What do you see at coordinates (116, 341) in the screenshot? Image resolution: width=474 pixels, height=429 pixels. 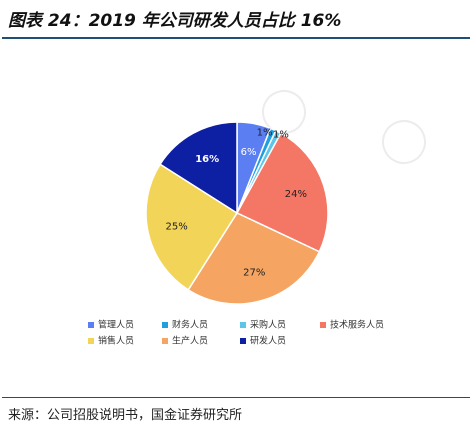 I see `legend-label: 销售人员` at bounding box center [116, 341].